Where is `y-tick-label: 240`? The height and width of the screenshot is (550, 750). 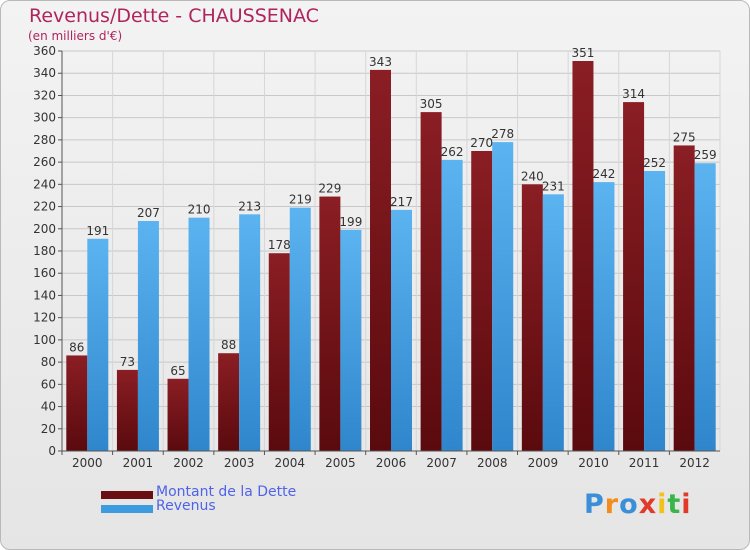 y-tick-label: 240 is located at coordinates (44, 184).